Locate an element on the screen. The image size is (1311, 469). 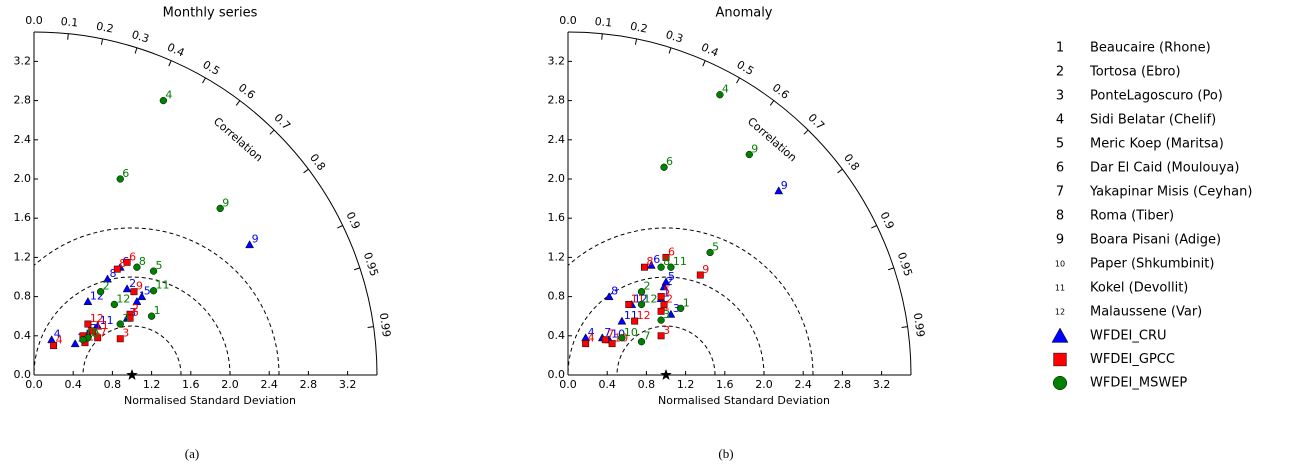
y-tick-label: 3.2 is located at coordinates (23, 60).